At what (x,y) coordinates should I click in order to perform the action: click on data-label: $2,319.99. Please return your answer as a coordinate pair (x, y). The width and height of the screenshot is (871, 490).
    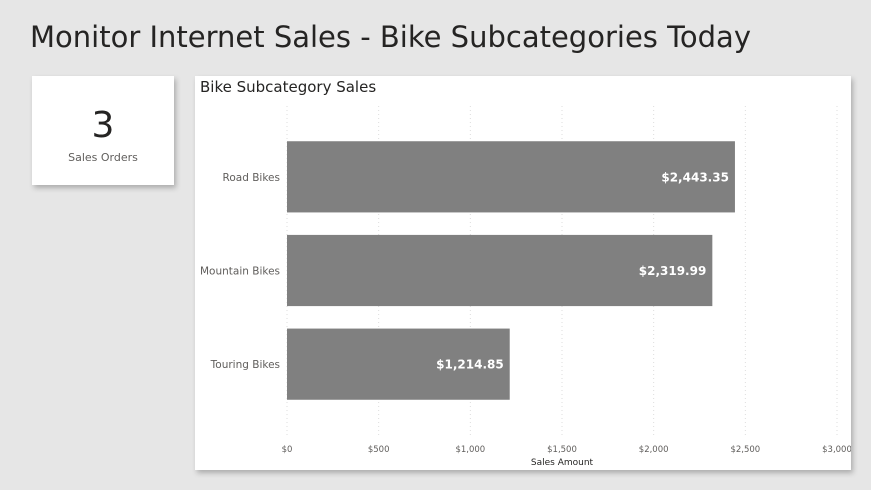
    Looking at the image, I should click on (673, 271).